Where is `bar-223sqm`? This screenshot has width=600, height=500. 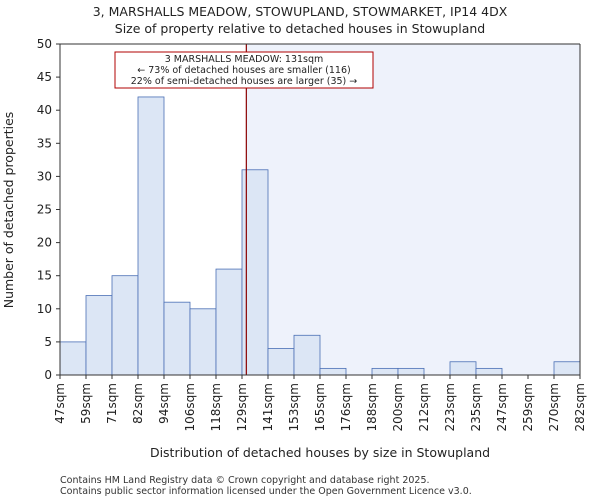
bar-223sqm is located at coordinates (463, 368).